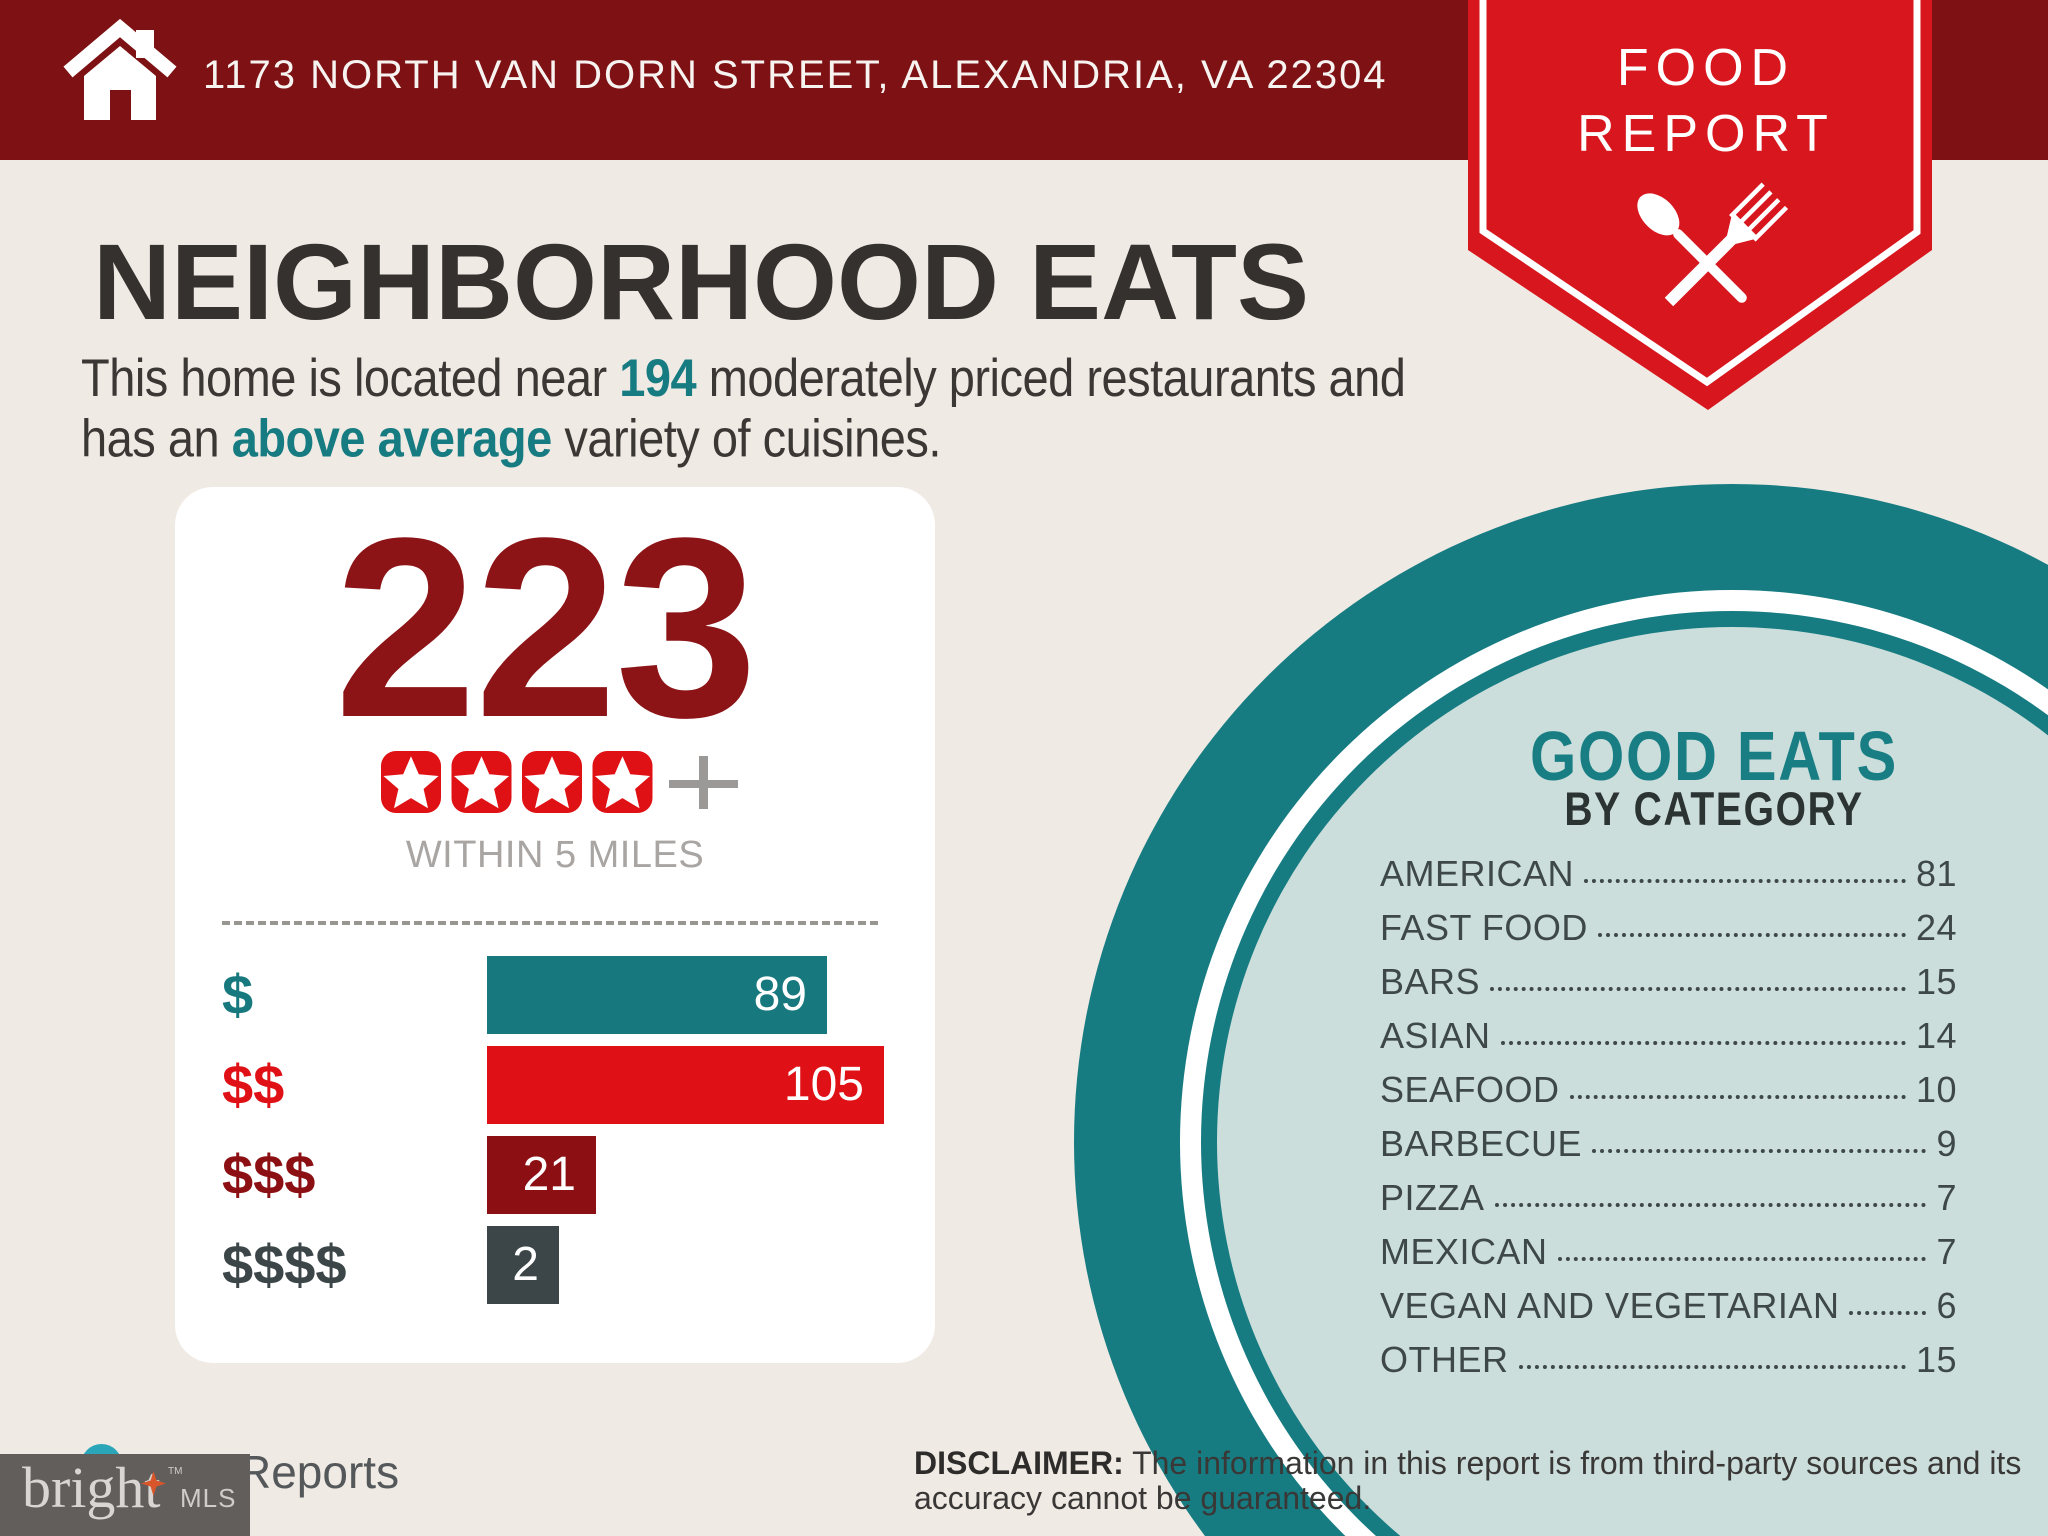 The height and width of the screenshot is (1536, 2048). What do you see at coordinates (1706, 134) in the screenshot?
I see `svg-text: REPORT` at bounding box center [1706, 134].